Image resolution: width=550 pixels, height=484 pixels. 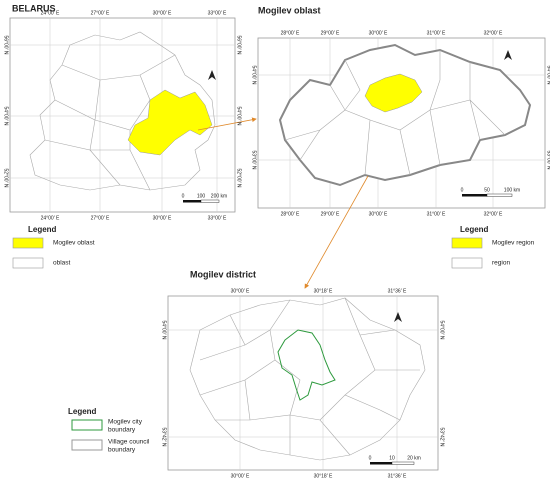 I want to click on scale-label: 100, so click(x=201, y=196).